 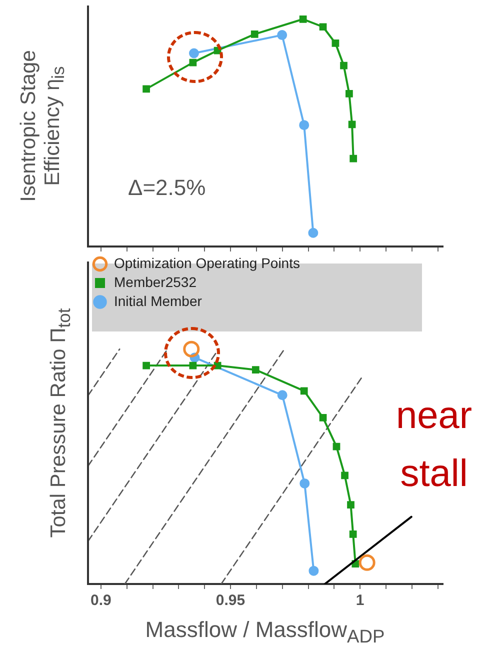 I want to click on legend-label: Optimization Operating Points, so click(x=207, y=262).